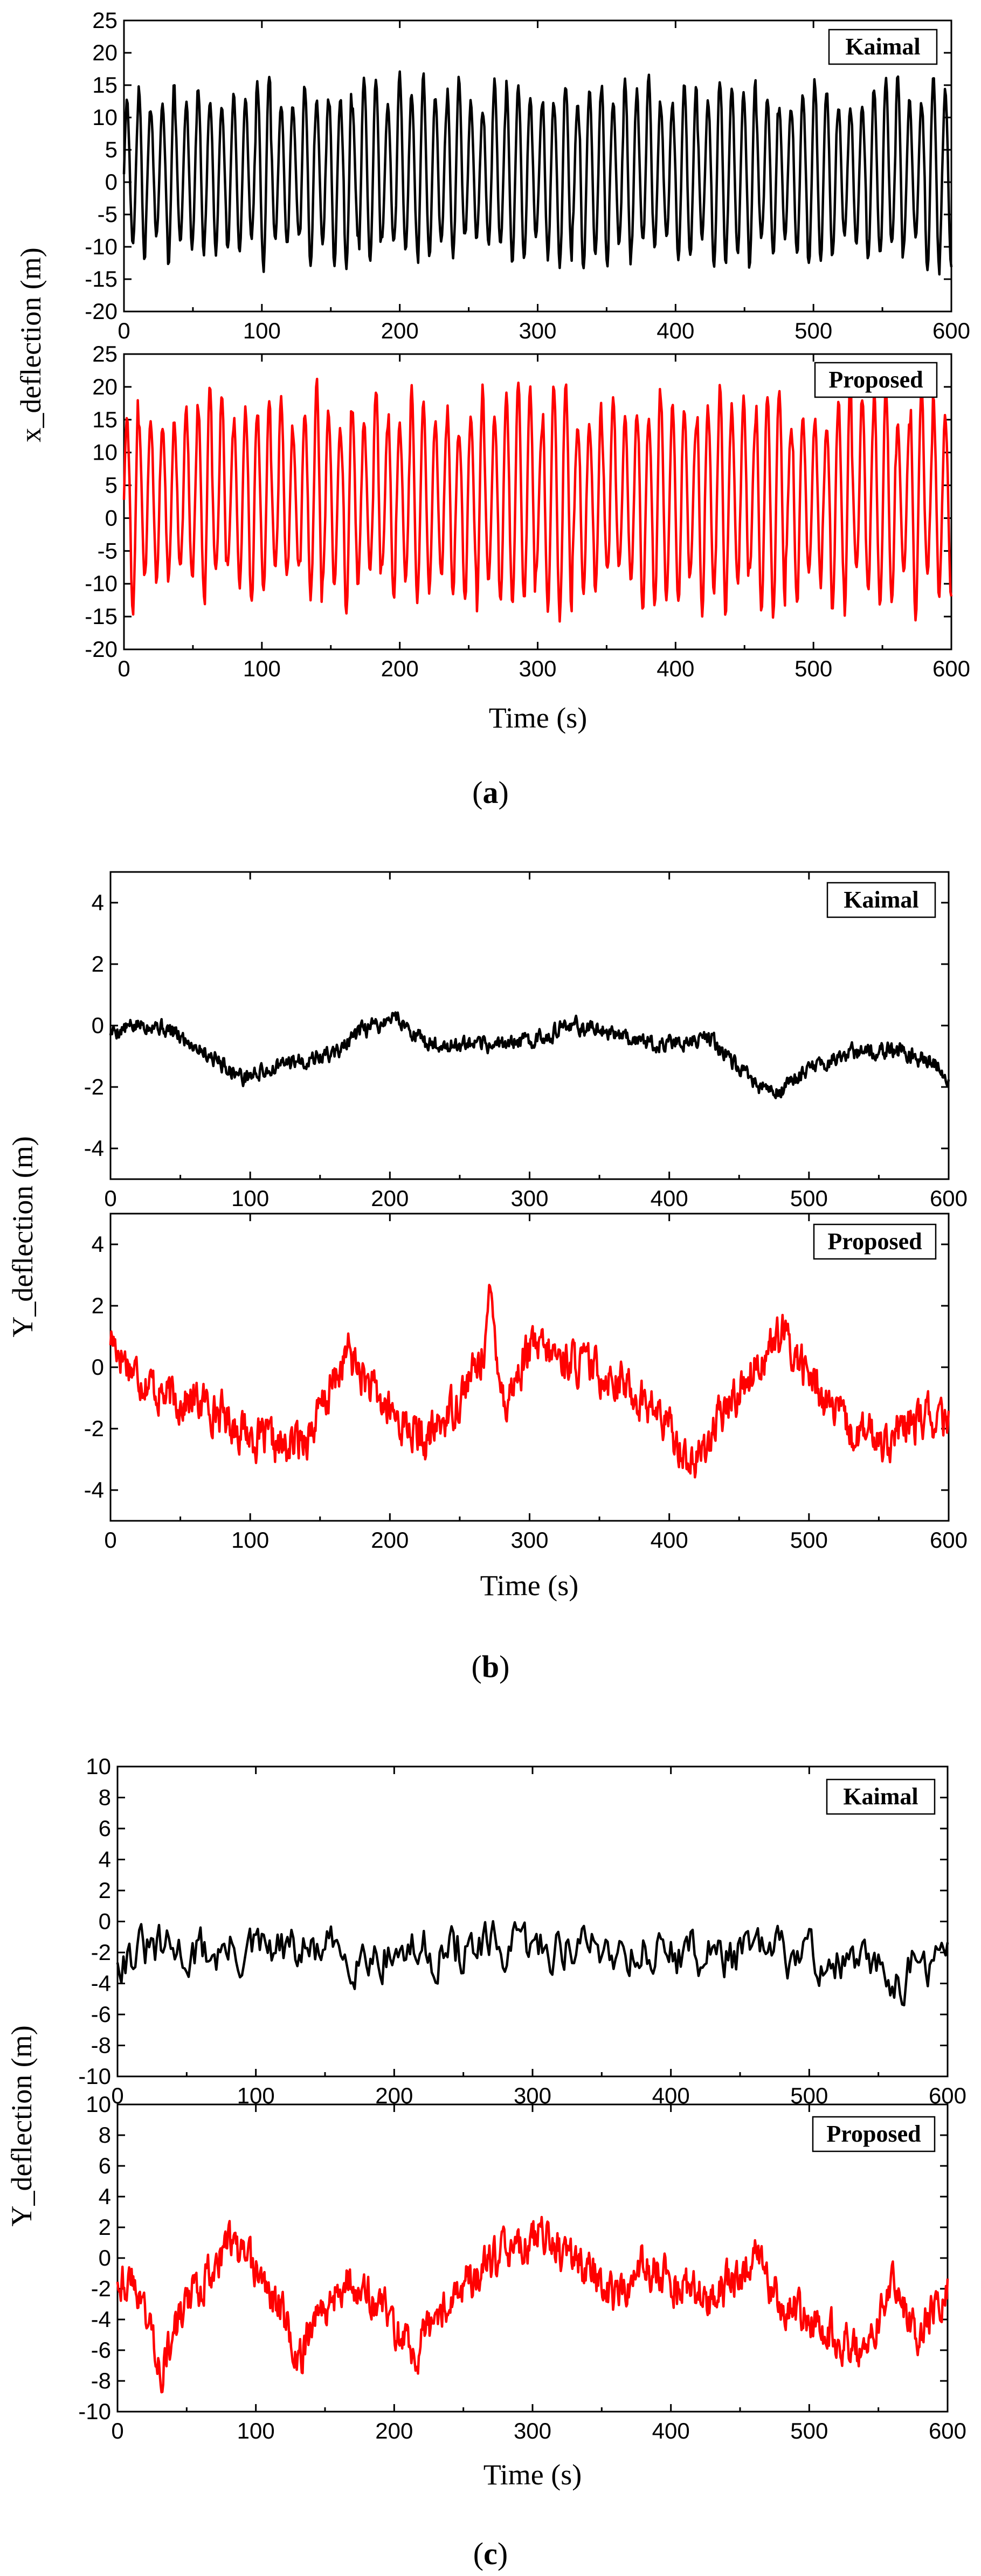 The height and width of the screenshot is (2576, 981). I want to click on figure-c-proposed-x-ticks: 0 100 200 300 400 500 600, so click(538, 2274).